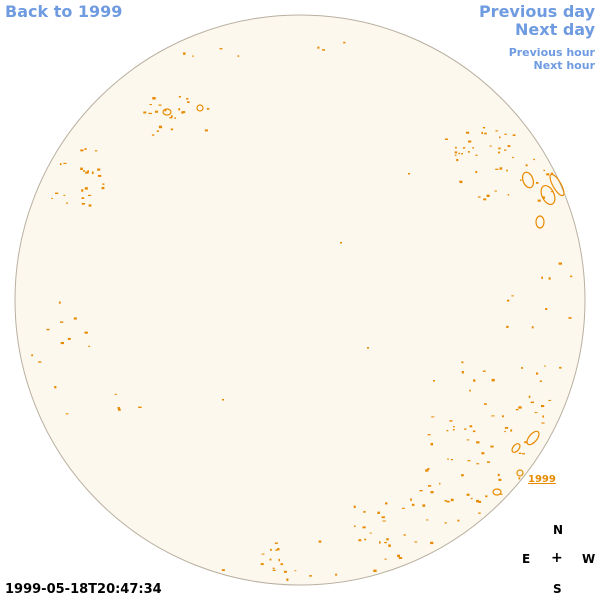  I want to click on compass-east: E, so click(526, 559).